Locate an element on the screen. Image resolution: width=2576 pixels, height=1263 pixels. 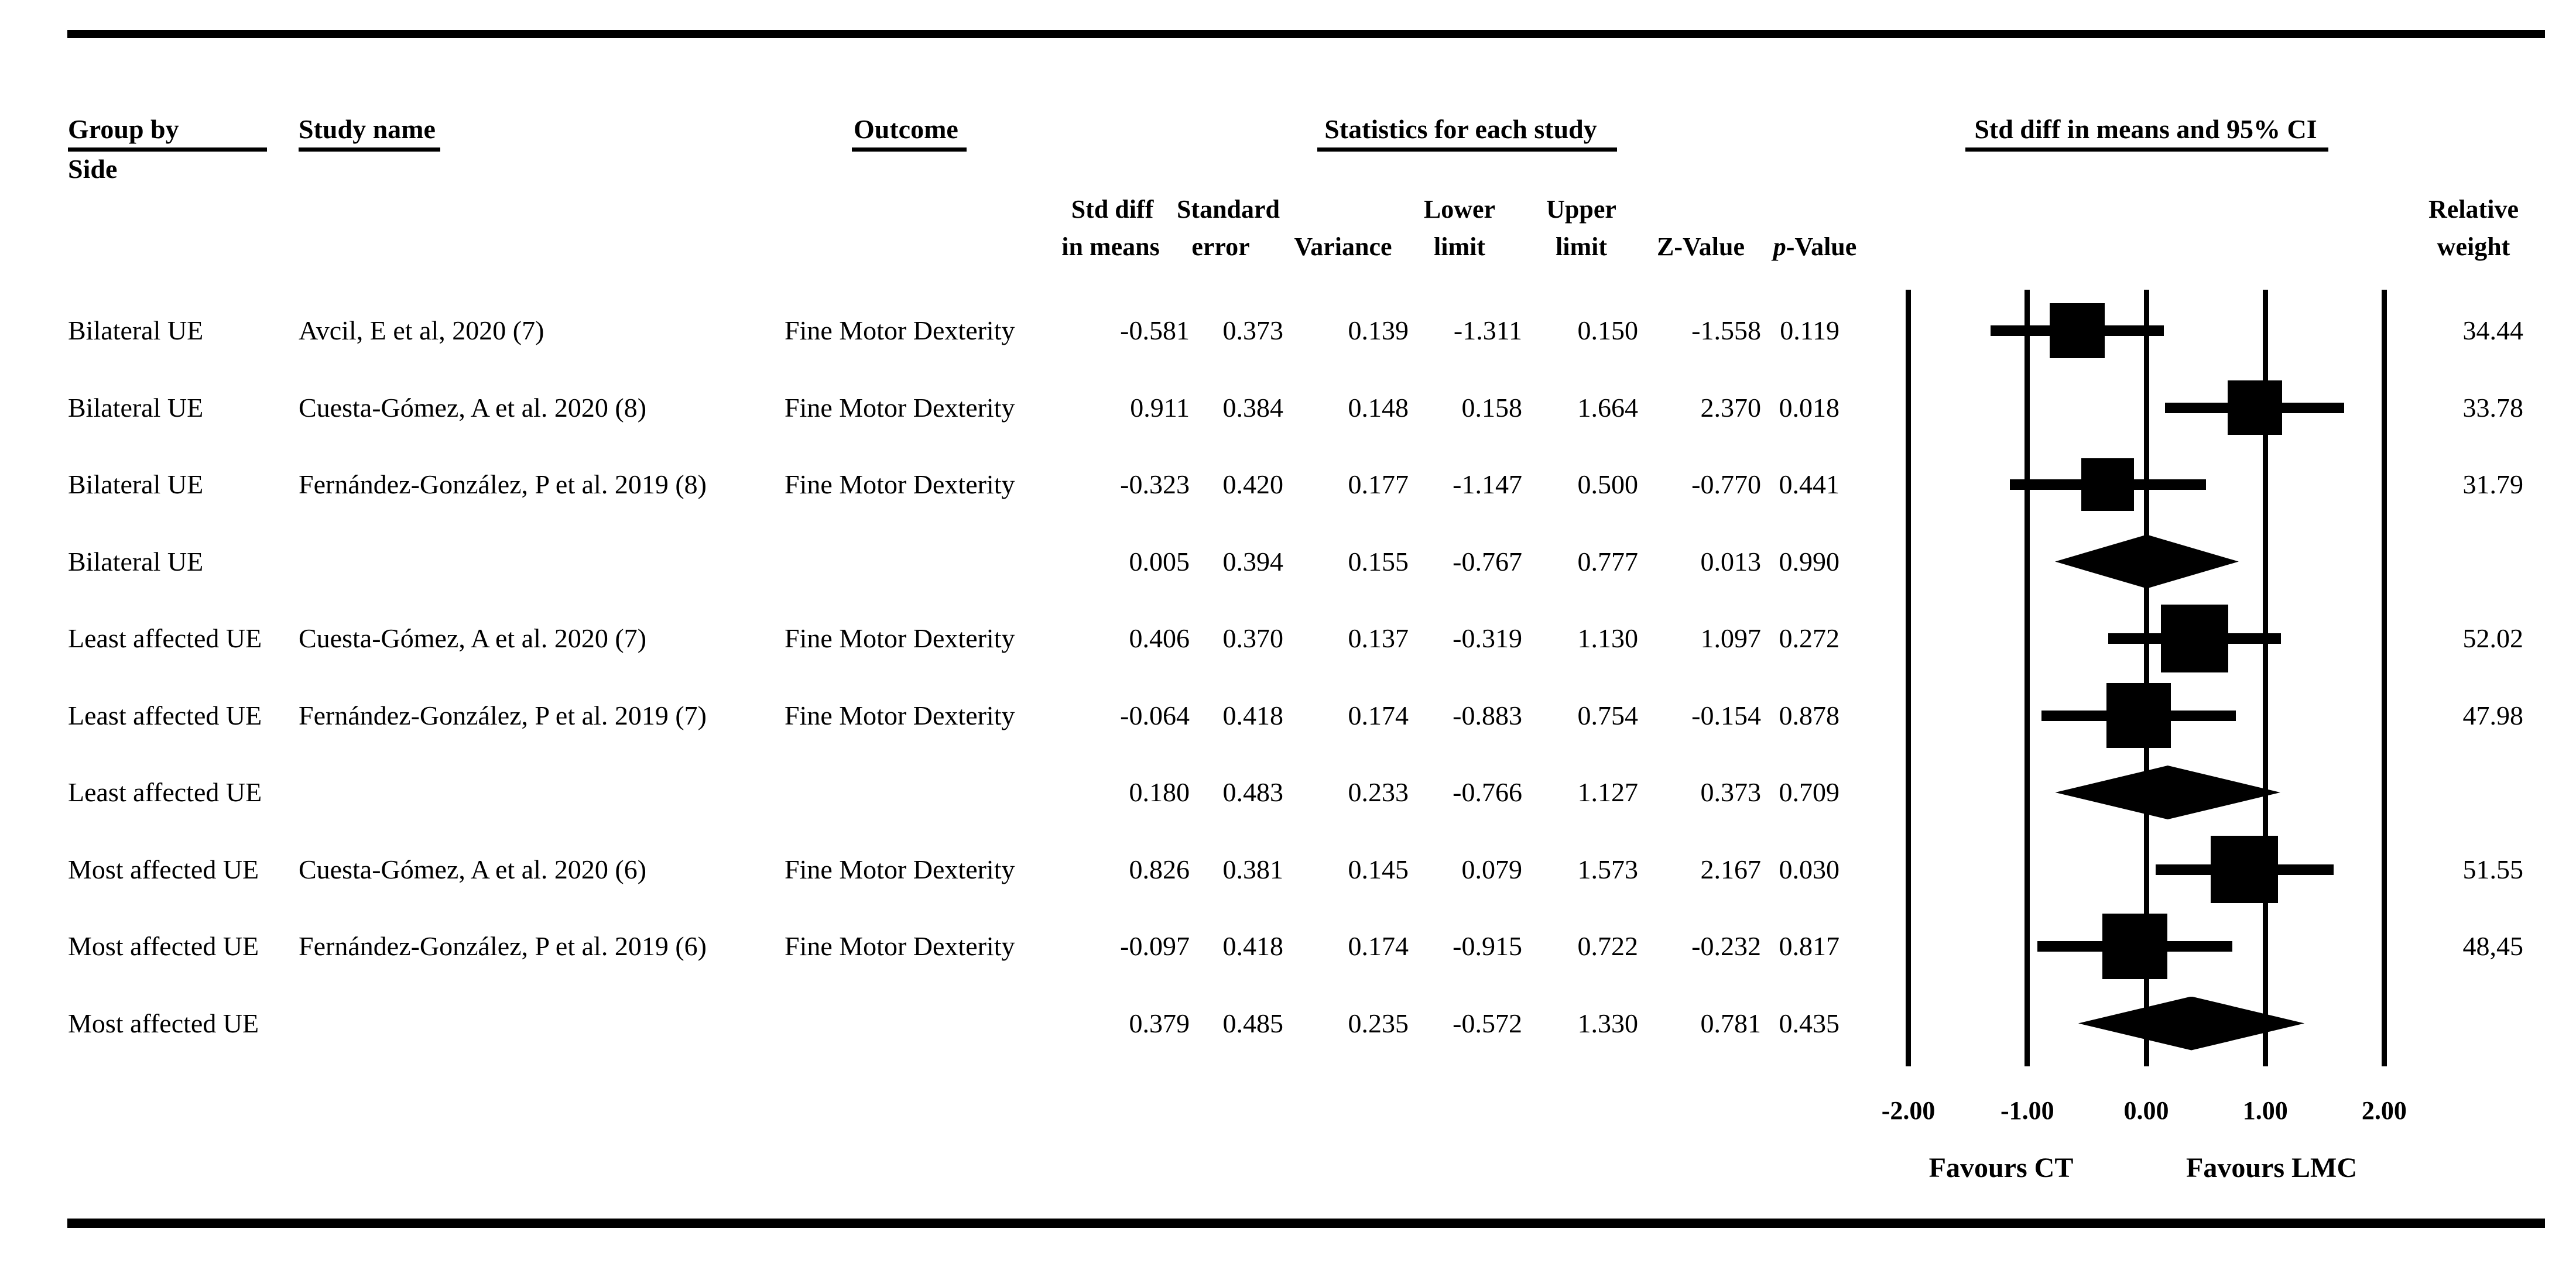
stat-value: 0.155 is located at coordinates (1378, 561).